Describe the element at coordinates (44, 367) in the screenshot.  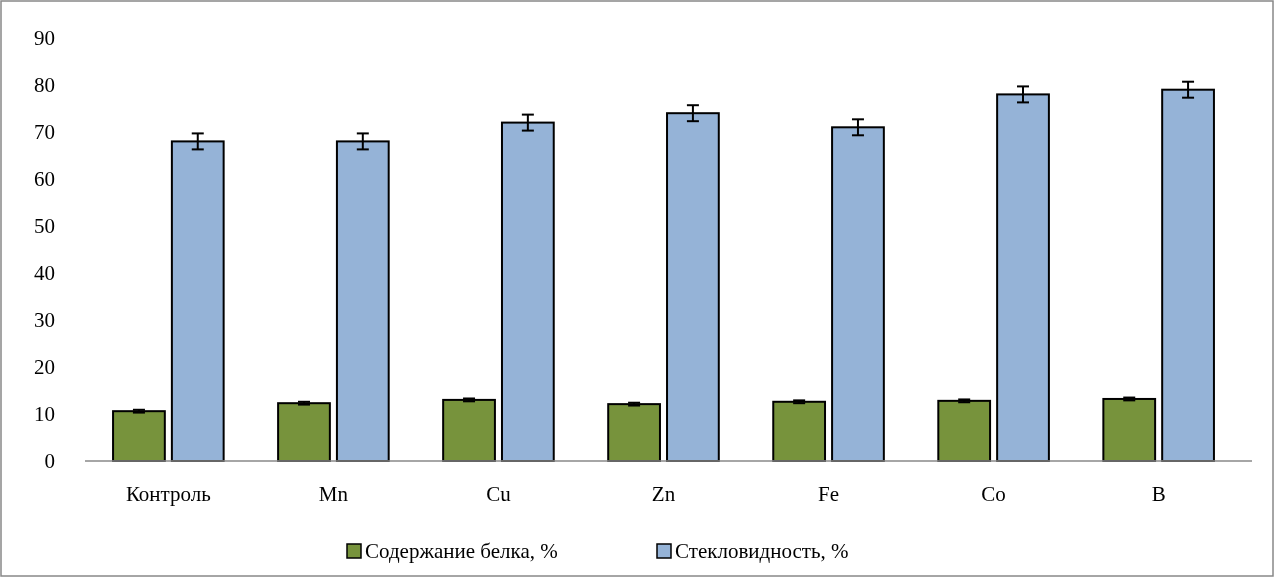
I see `y-tick-label: 20` at that location.